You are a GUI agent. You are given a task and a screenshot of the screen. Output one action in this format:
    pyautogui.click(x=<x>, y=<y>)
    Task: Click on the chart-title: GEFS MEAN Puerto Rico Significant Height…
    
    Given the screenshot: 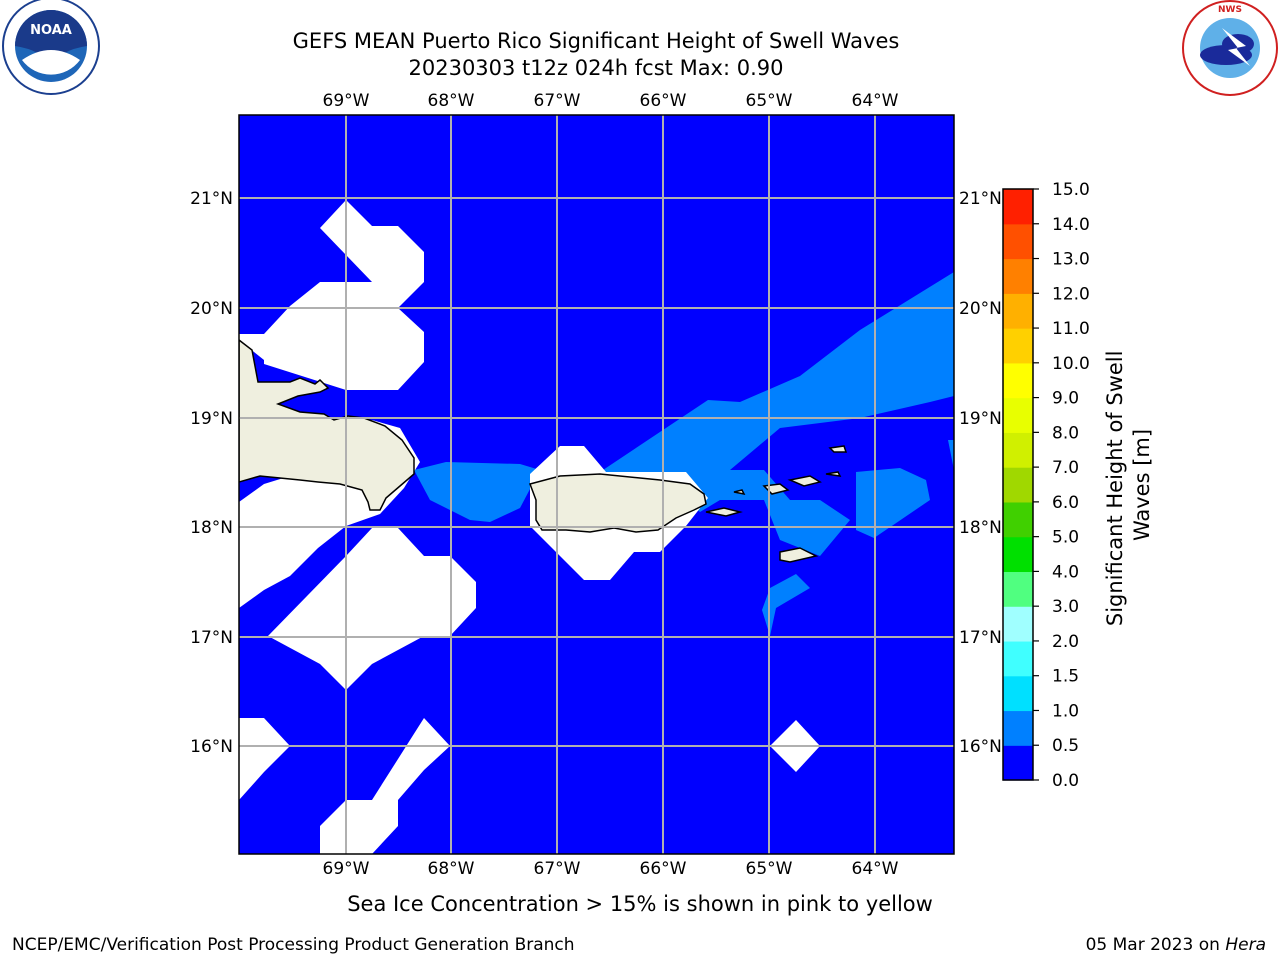 What is the action you would take?
    pyautogui.click(x=596, y=41)
    